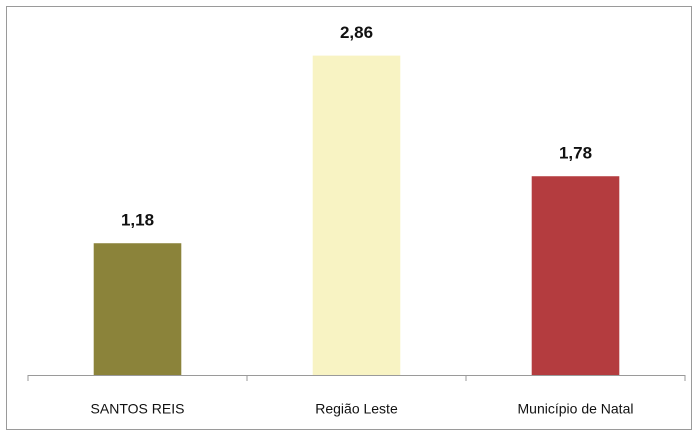 The image size is (697, 435). What do you see at coordinates (356, 32) in the screenshot?
I see `data-label: 2,86` at bounding box center [356, 32].